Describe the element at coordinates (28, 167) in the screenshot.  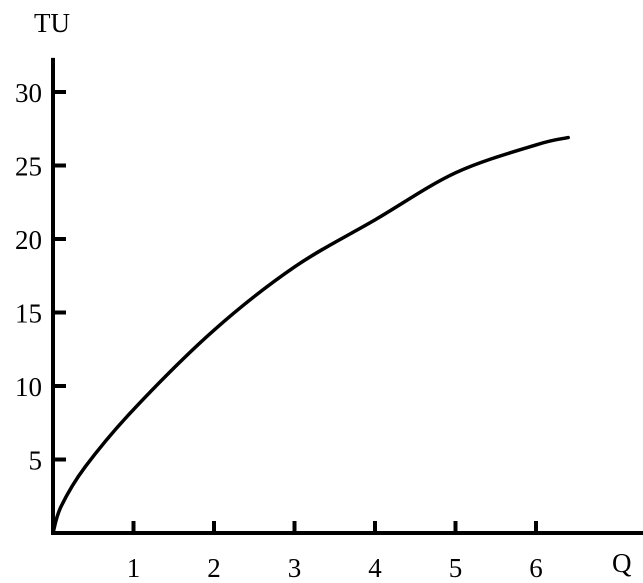
I see `y-tick-label: 25` at that location.